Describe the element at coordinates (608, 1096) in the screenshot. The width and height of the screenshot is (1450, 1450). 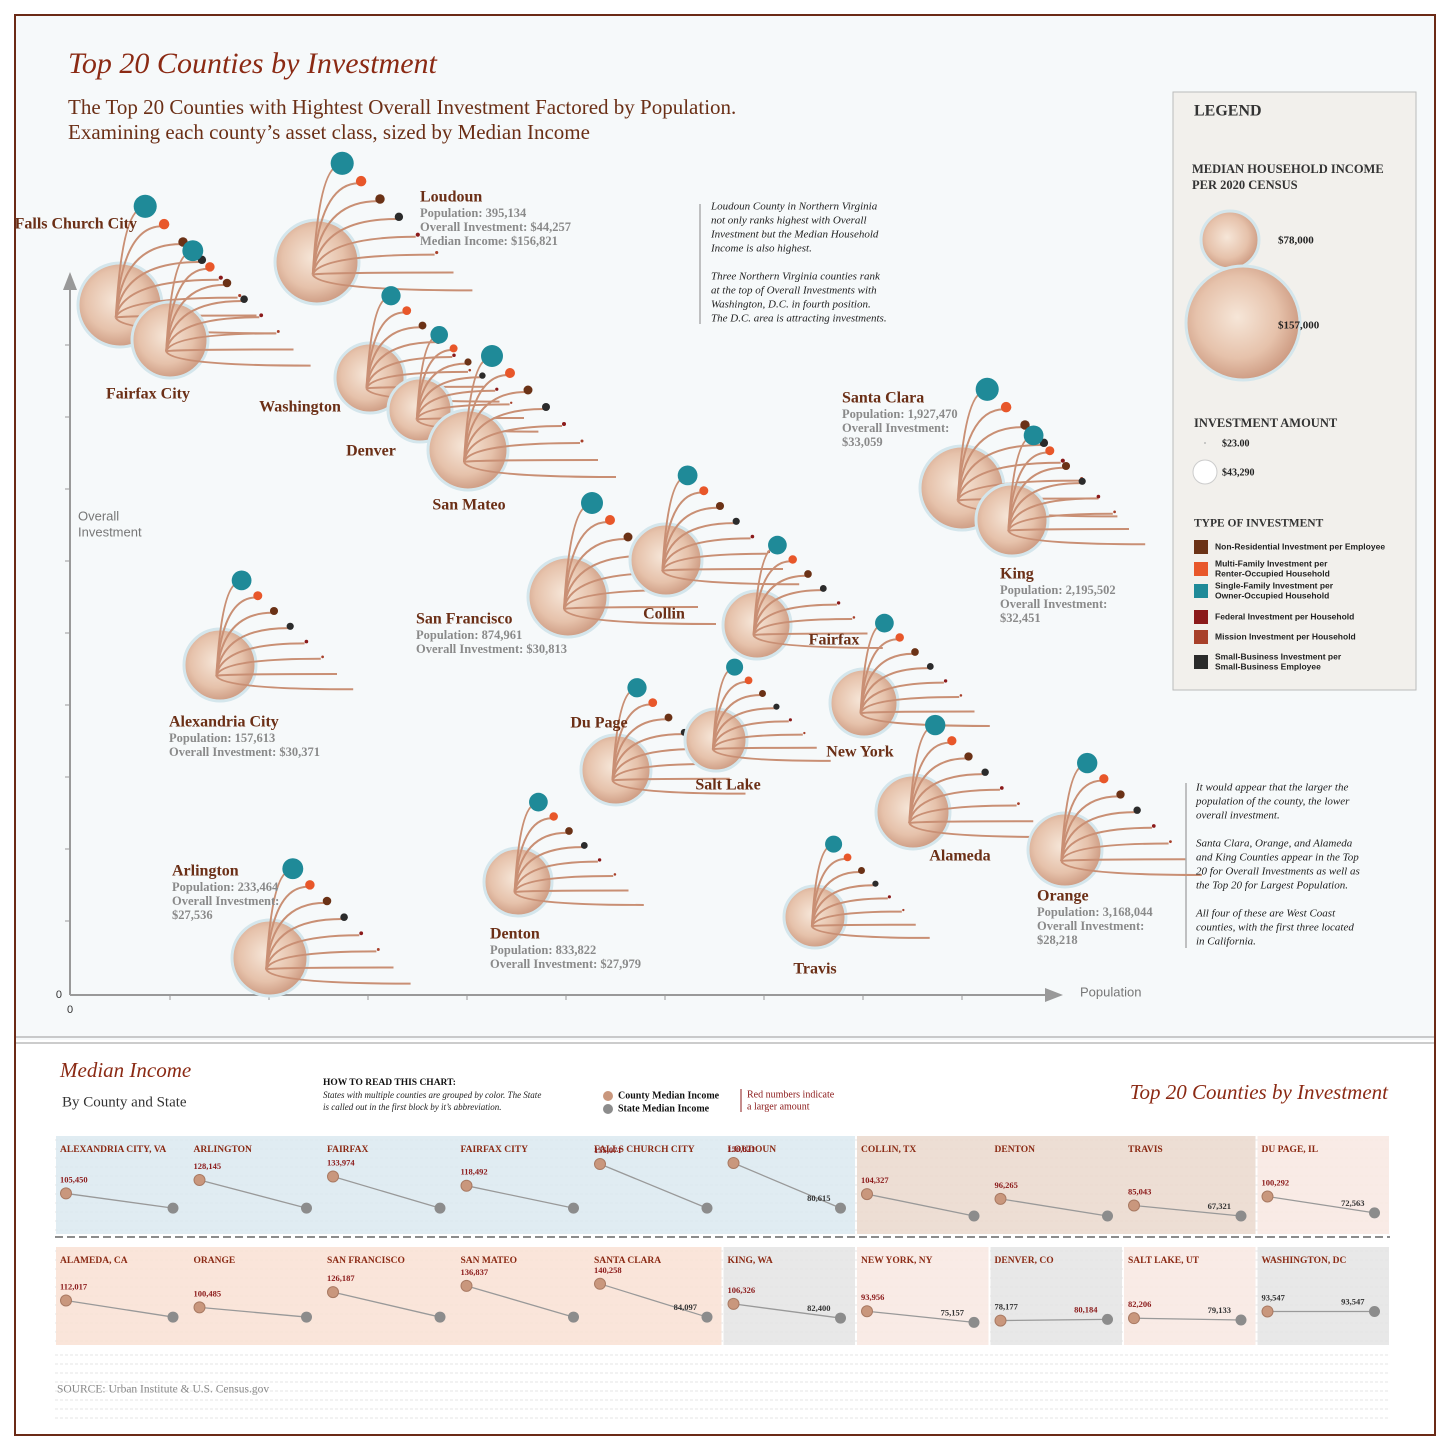
I see `key-dot` at that location.